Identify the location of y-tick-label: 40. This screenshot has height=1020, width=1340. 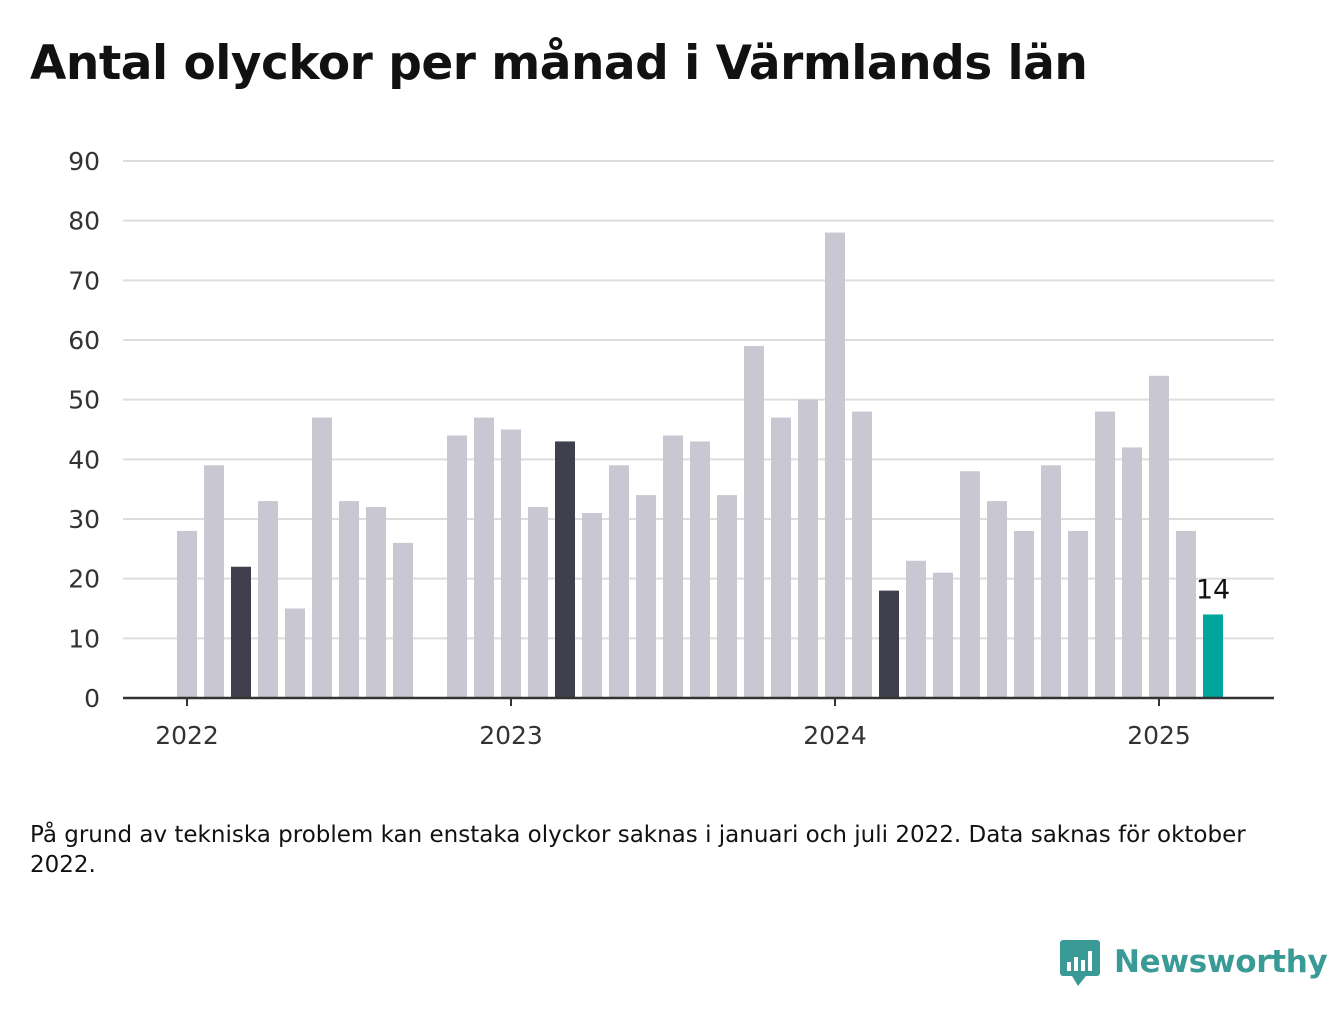
(84, 459).